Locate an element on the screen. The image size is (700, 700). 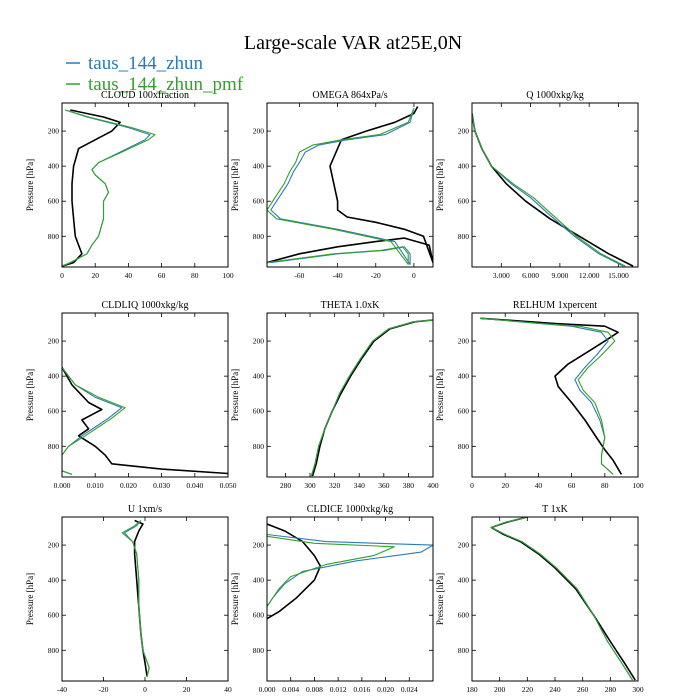
x-tick-label: 0.020 is located at coordinates (385, 689).